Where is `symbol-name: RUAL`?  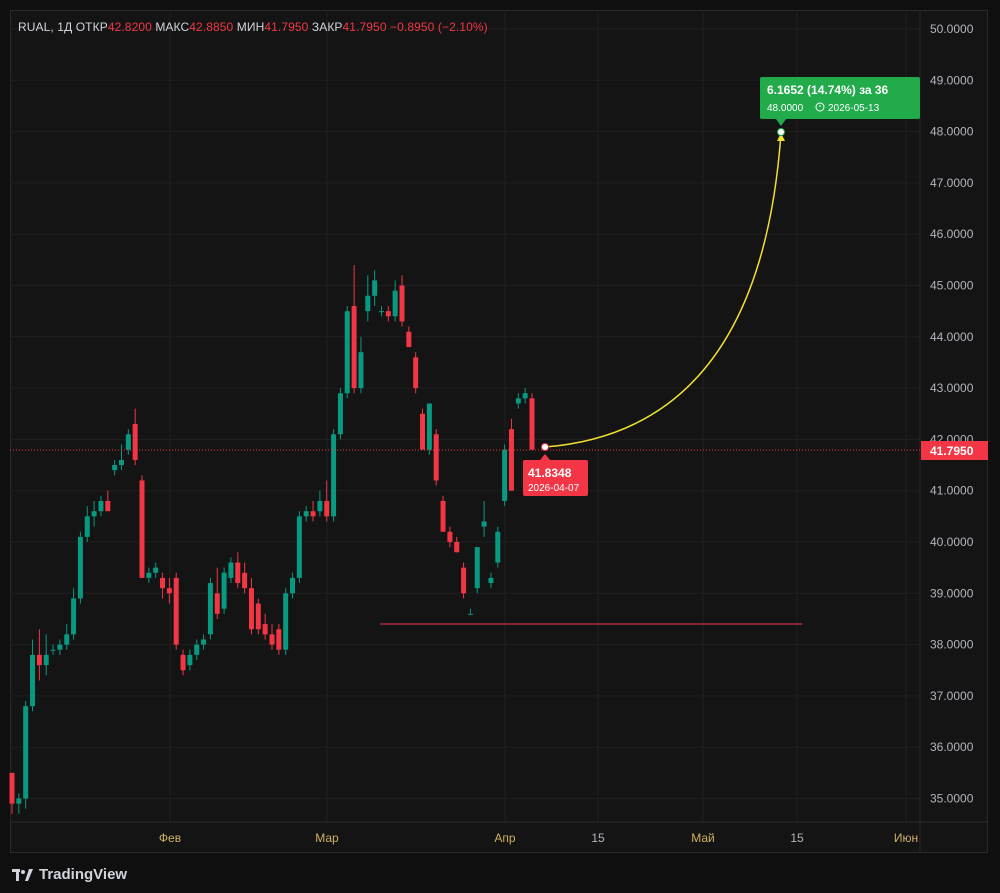 symbol-name: RUAL is located at coordinates (34, 27).